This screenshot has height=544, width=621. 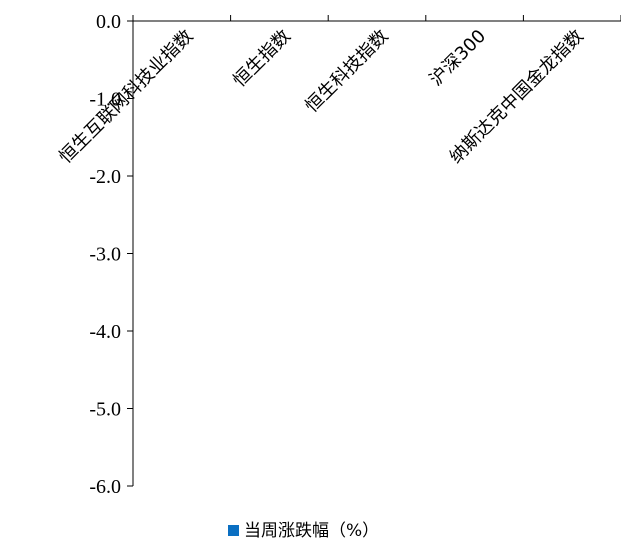 I want to click on legend-swatch, so click(x=233, y=530).